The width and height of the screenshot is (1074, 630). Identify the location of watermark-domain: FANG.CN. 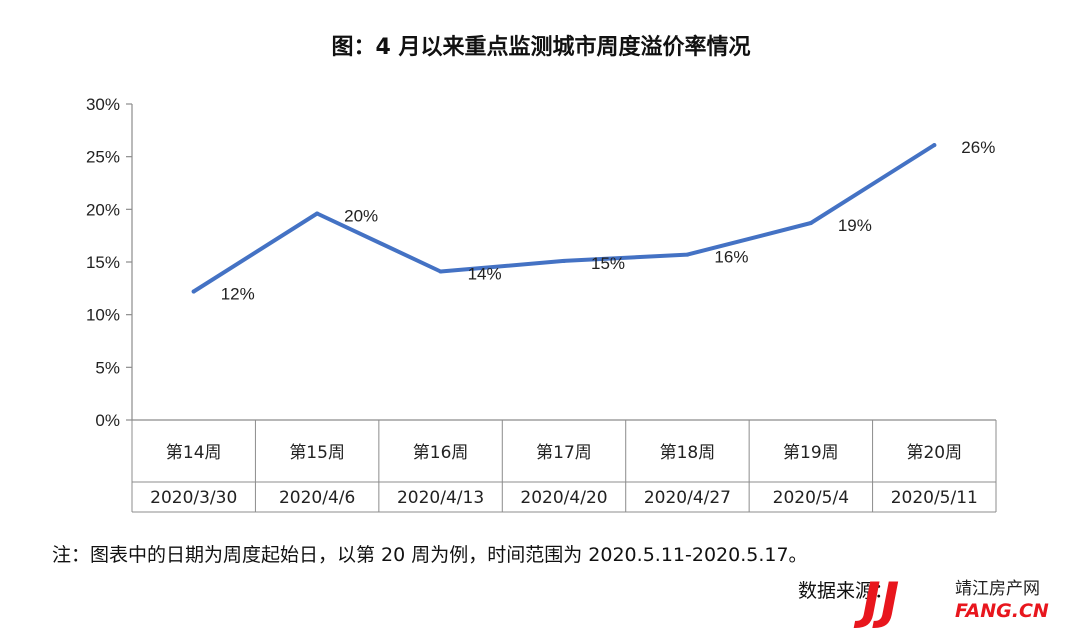
(1002, 611).